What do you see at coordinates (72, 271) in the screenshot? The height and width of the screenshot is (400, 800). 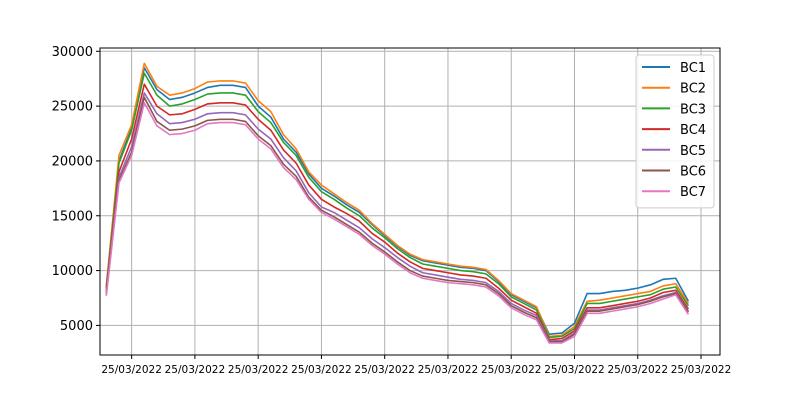 I see `y-tick-label: 10000` at bounding box center [72, 271].